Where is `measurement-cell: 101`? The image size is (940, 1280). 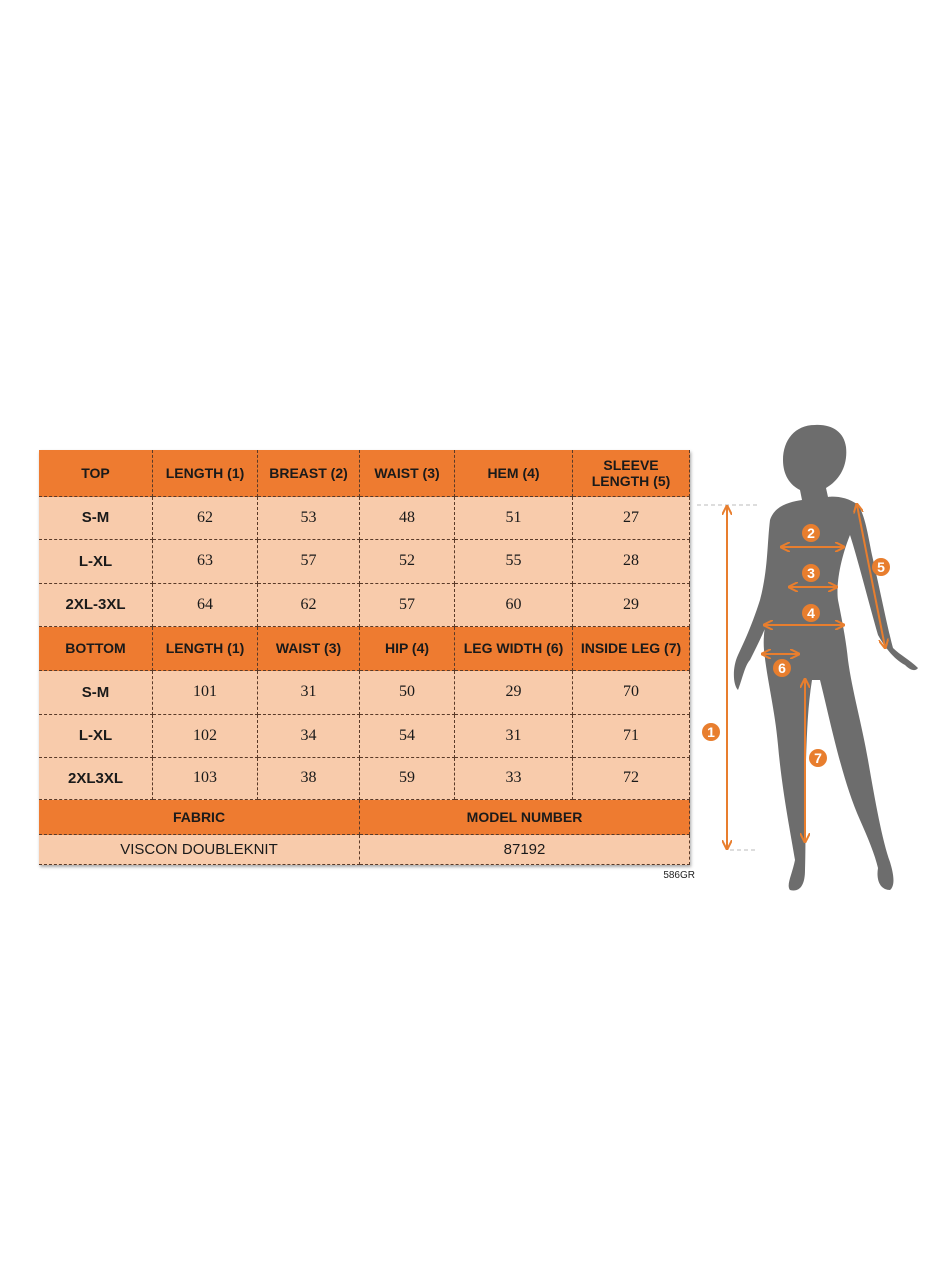
measurement-cell: 101 is located at coordinates (205, 693).